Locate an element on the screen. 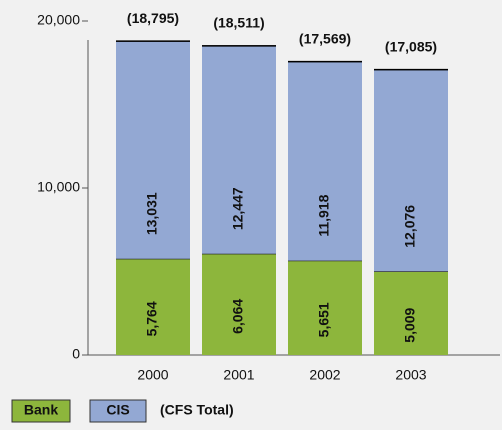 The image size is (502, 430). total-label: (17,569) is located at coordinates (325, 38).